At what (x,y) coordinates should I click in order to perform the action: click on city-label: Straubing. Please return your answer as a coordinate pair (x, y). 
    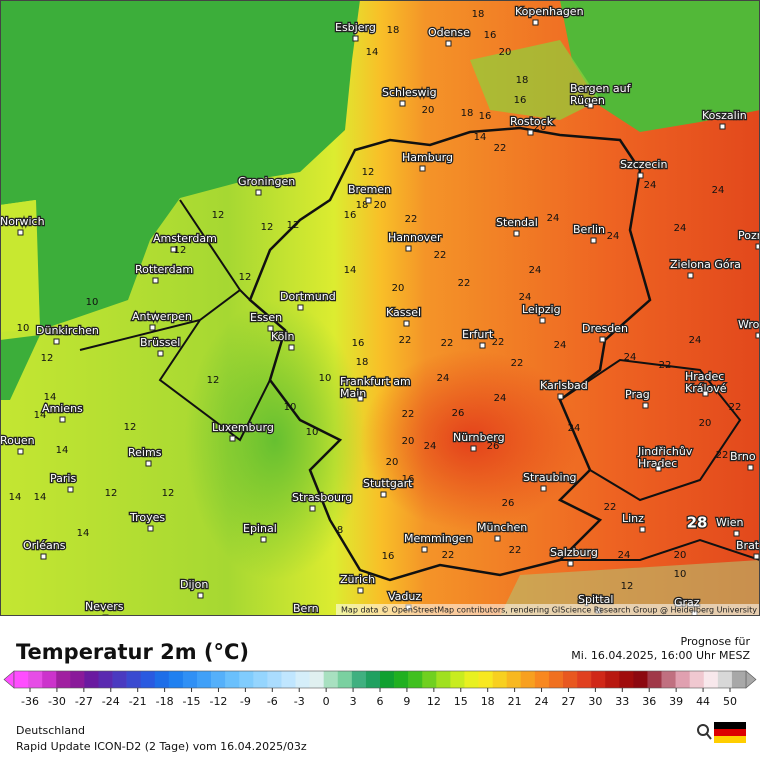
    Looking at the image, I should click on (550, 477).